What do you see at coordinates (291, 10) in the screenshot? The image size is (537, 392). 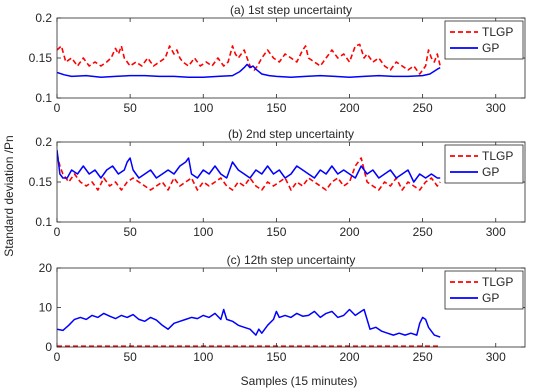 I see `subplot-title: (a) 1st step uncertainty` at bounding box center [291, 10].